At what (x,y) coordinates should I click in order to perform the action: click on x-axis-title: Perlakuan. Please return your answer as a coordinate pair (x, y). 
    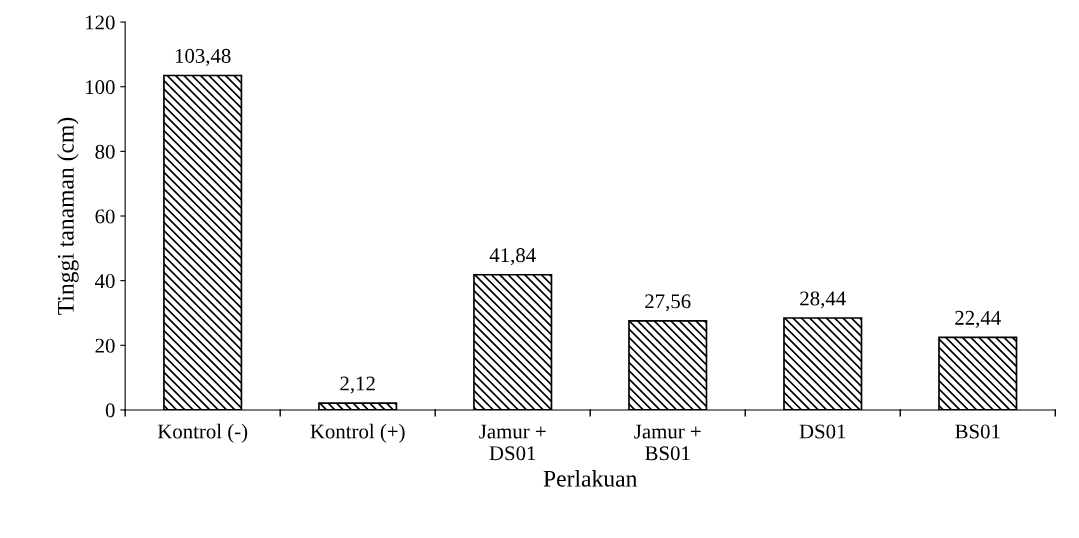
    Looking at the image, I should click on (590, 478).